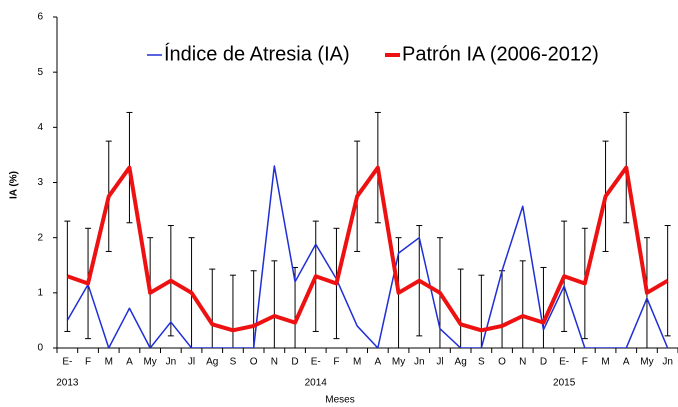 The height and width of the screenshot is (407, 678). I want to click on year-label: 2014, so click(316, 383).